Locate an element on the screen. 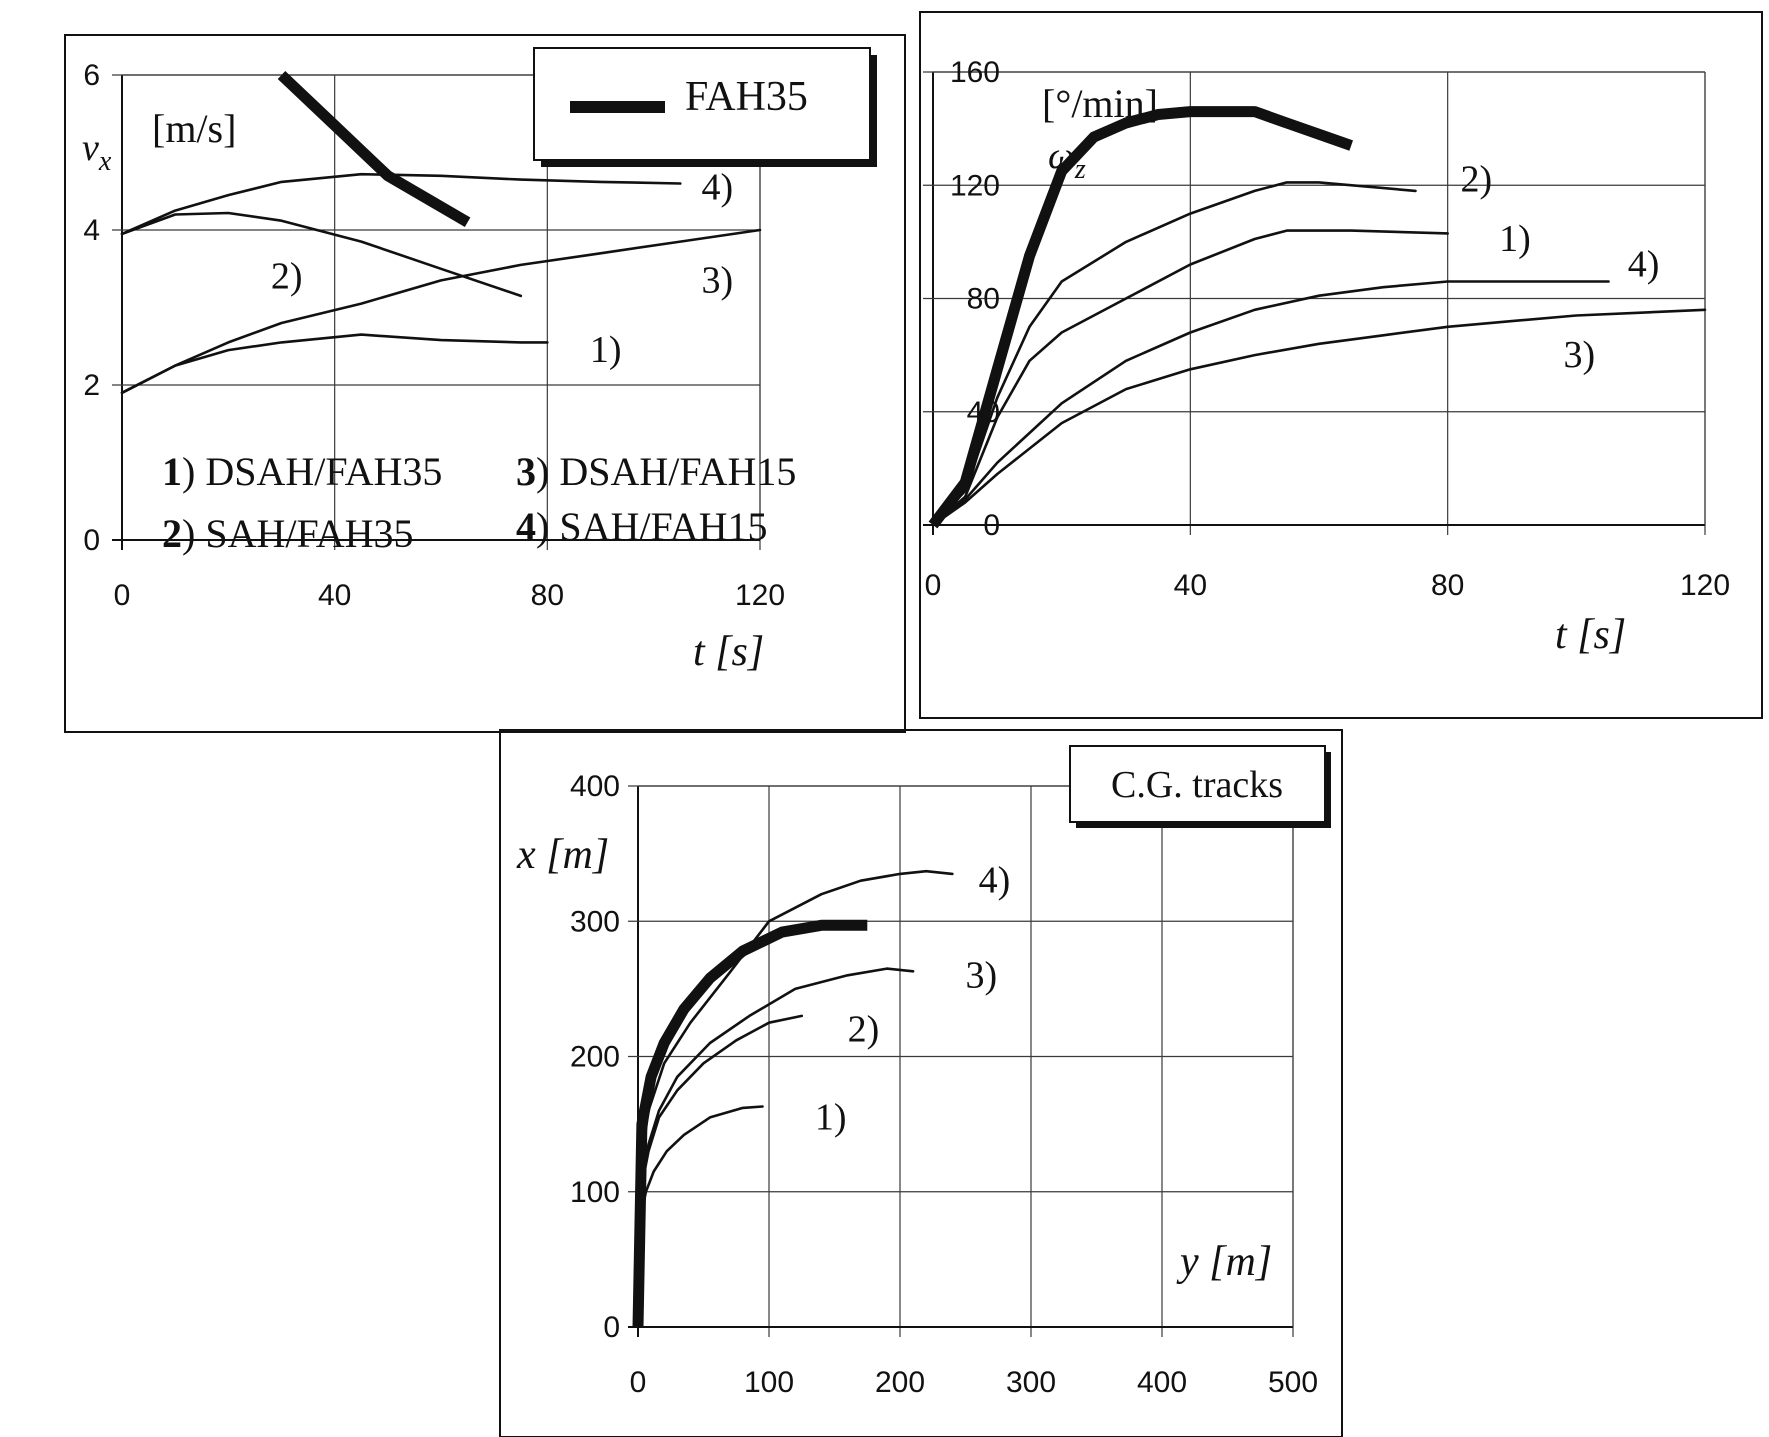  y-tick-label: 6 is located at coordinates (91, 75).